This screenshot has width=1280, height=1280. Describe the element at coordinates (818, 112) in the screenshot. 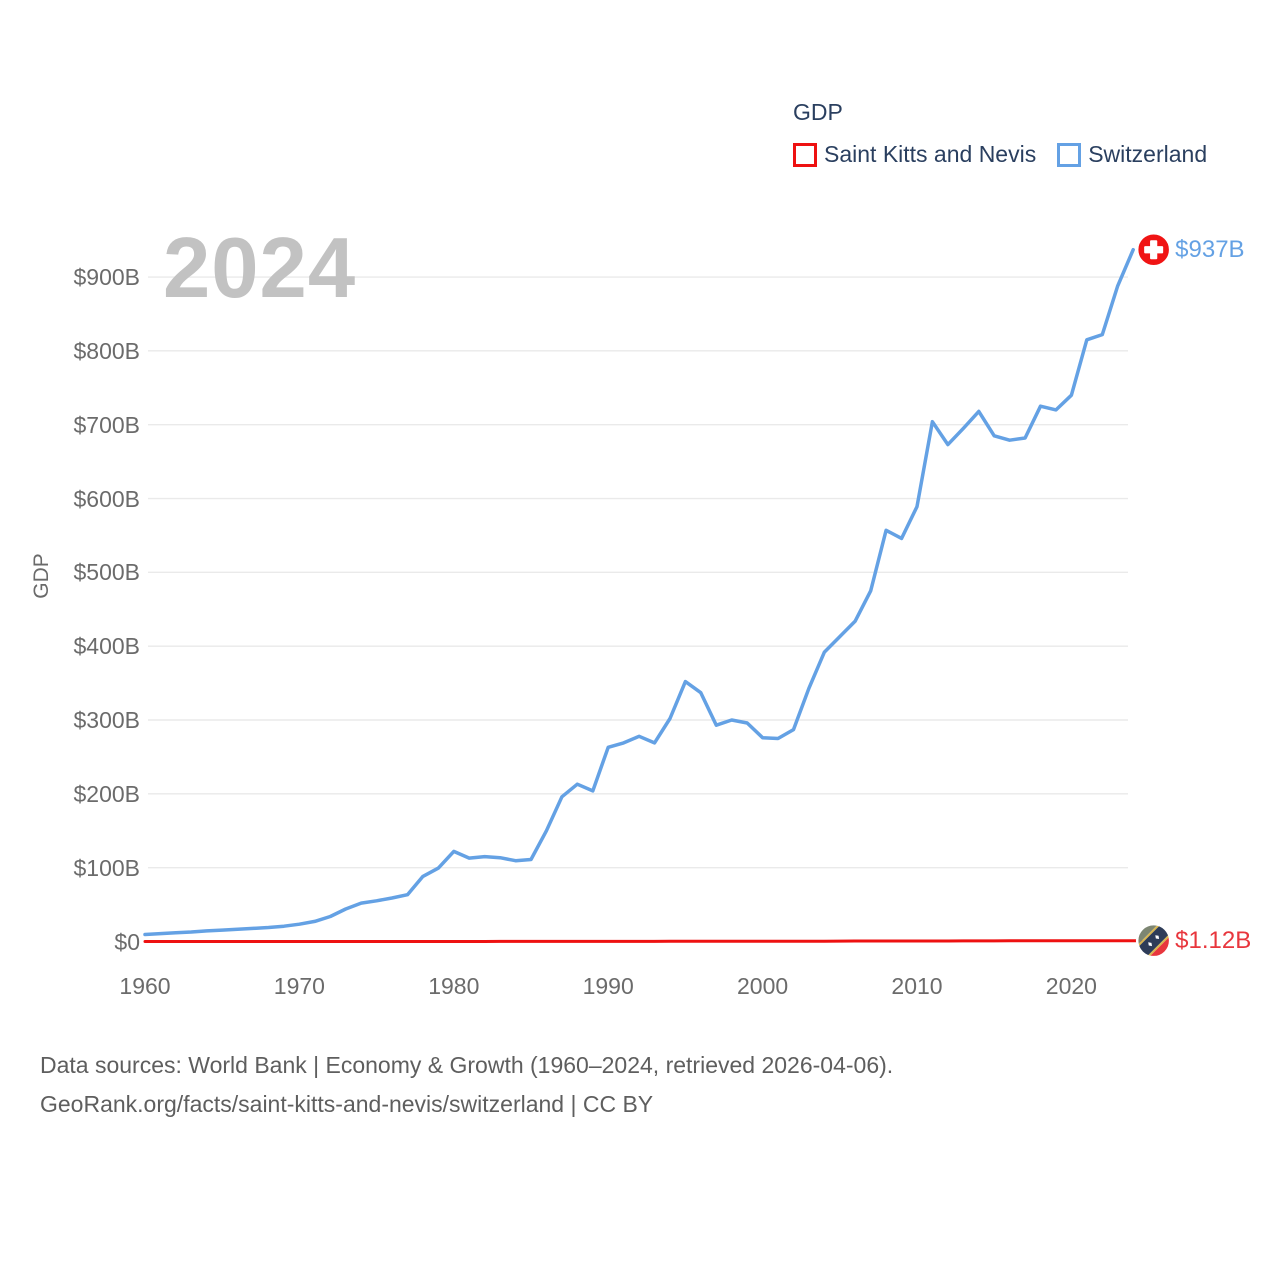

I see `legend-title: GDP` at that location.